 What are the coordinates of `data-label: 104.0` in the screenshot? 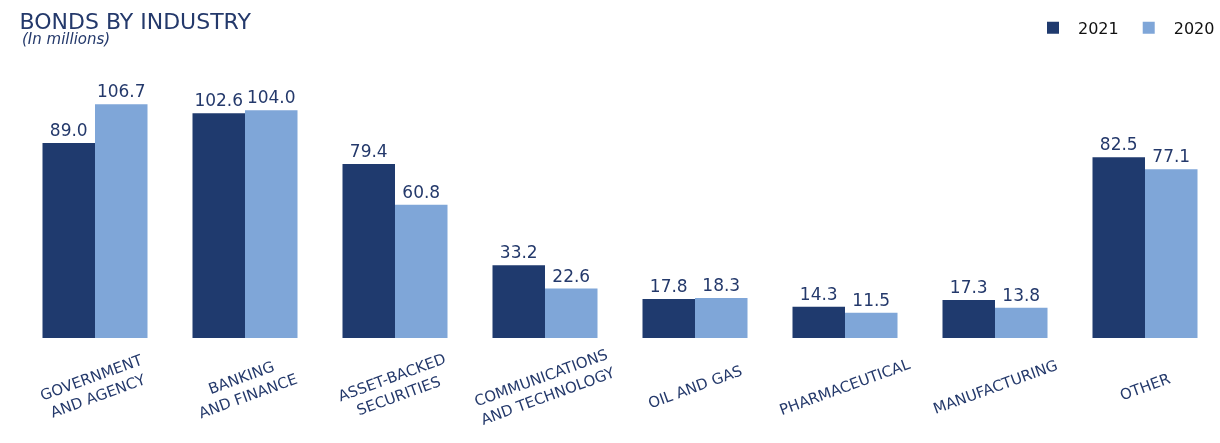 It's located at (271, 97).